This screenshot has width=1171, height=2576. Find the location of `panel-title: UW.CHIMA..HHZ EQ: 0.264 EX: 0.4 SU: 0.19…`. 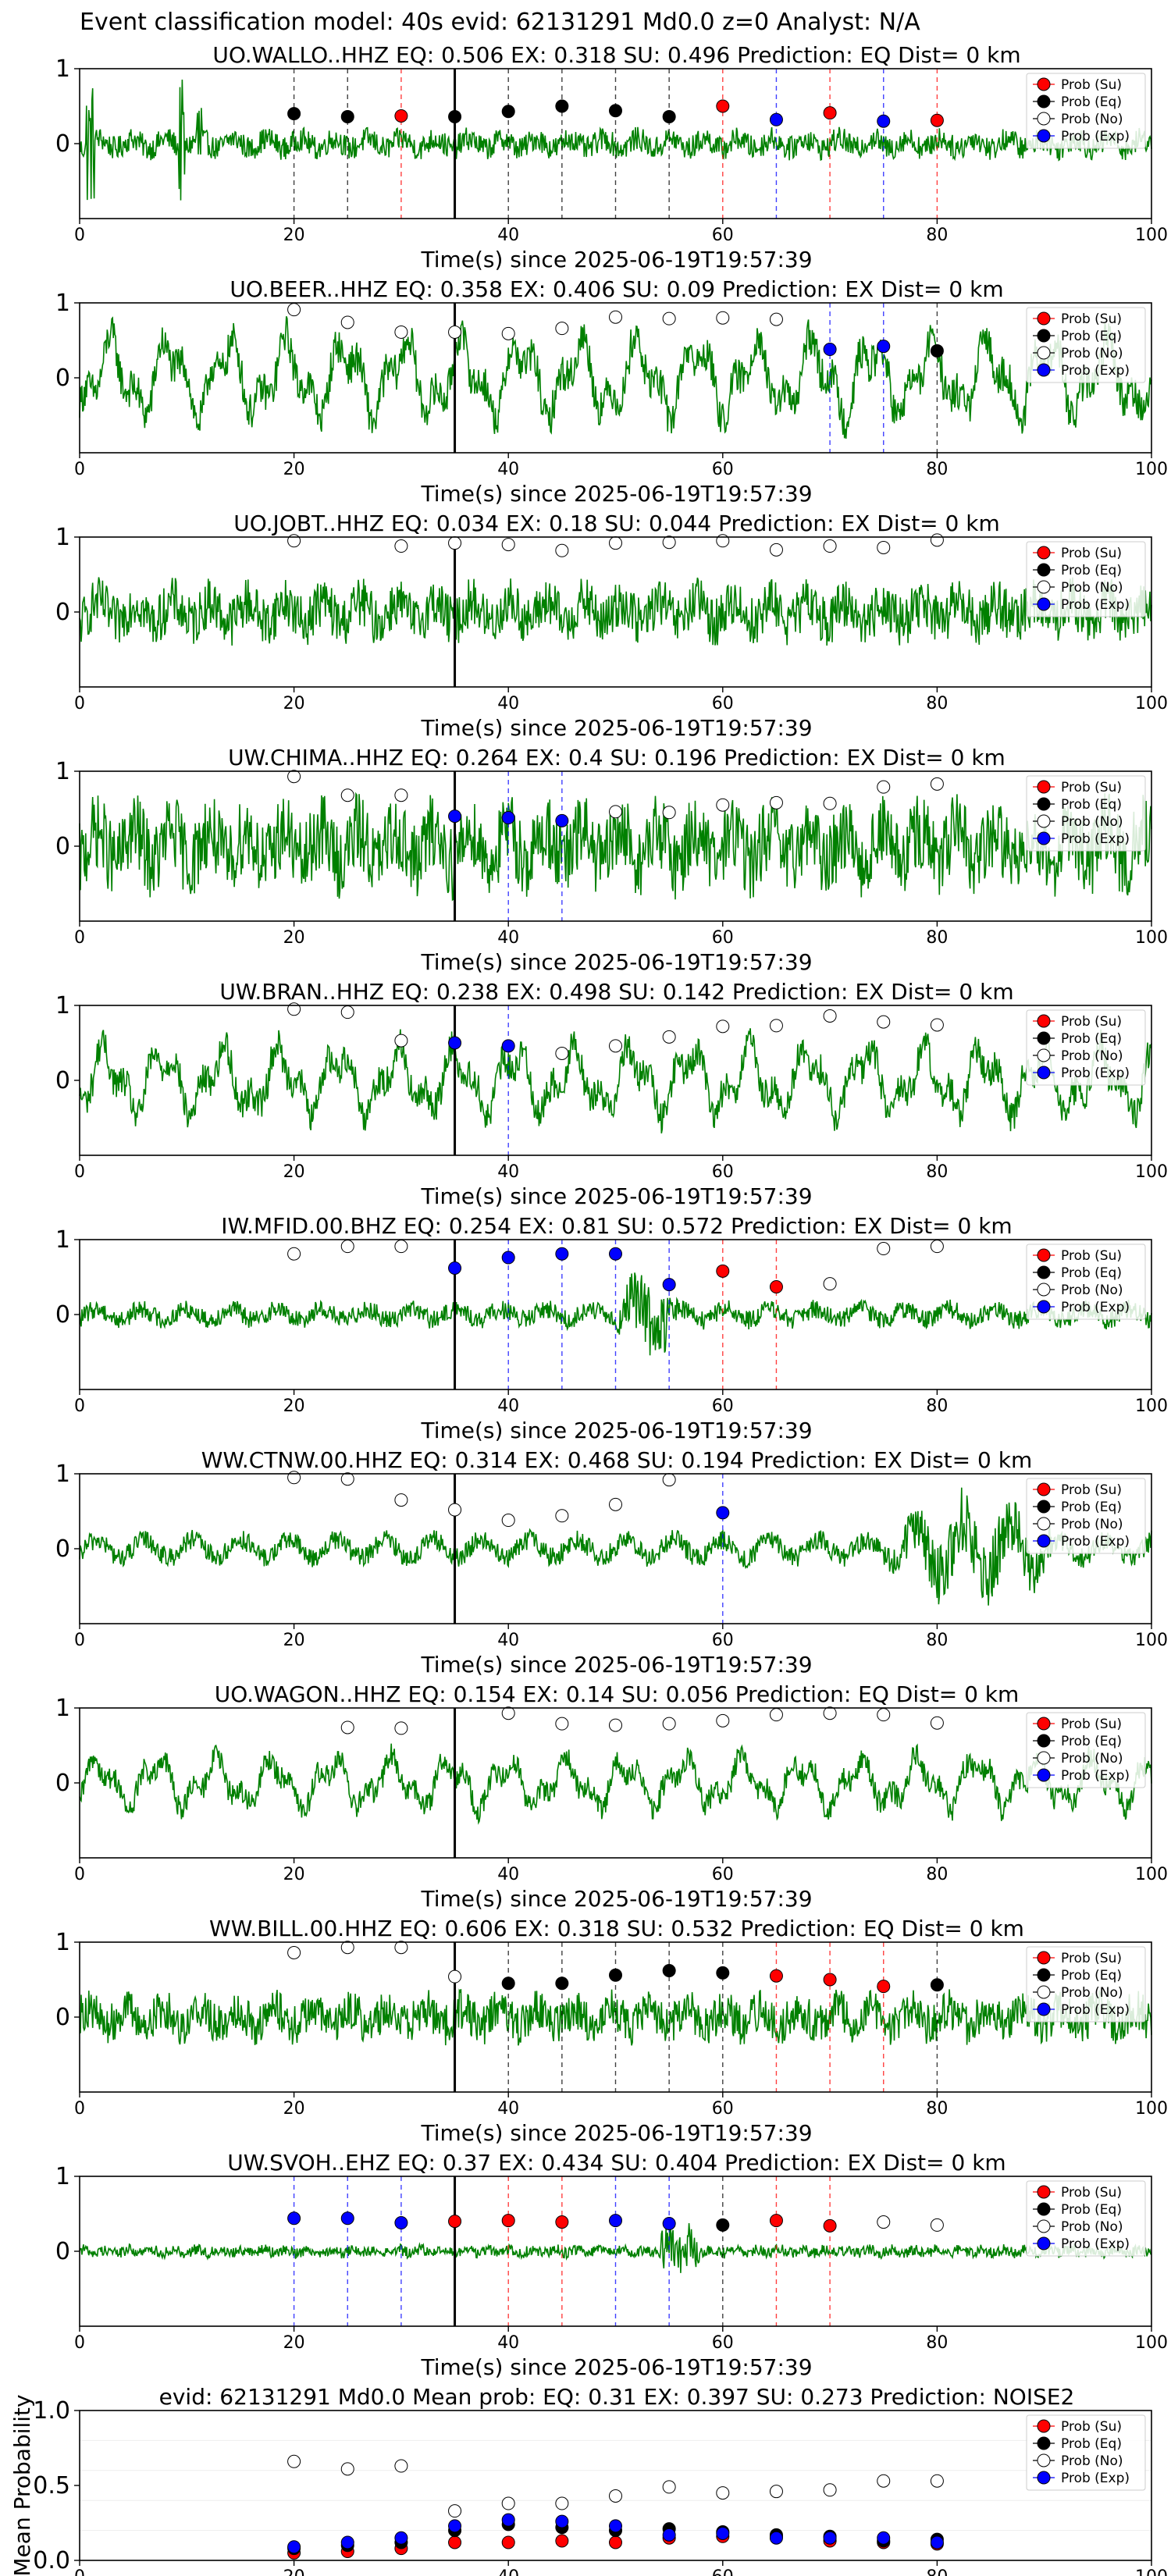

panel-title: UW.CHIMA..HHZ EQ: 0.264 EX: 0.4 SU: 0.19… is located at coordinates (616, 757).